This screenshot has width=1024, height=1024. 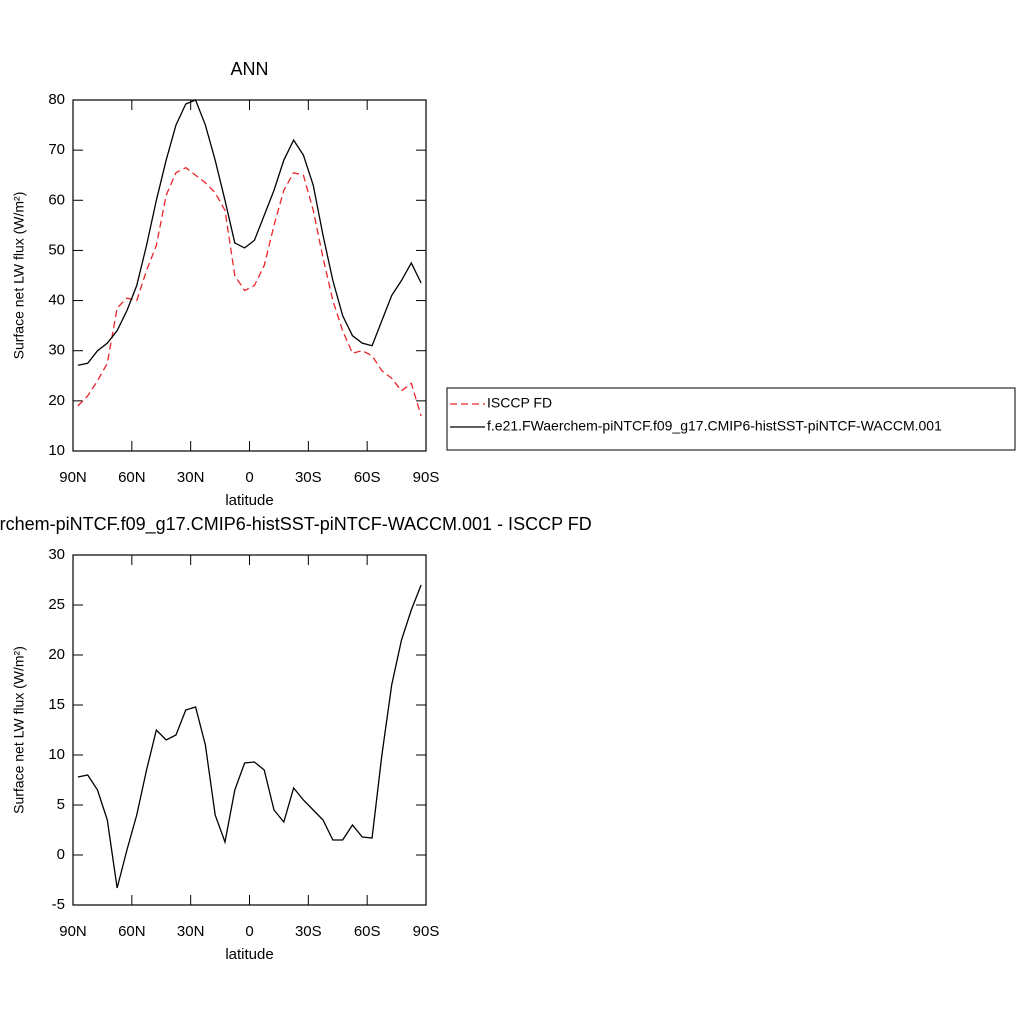 What do you see at coordinates (519, 403) in the screenshot?
I see `legend-label: ISCCP FD` at bounding box center [519, 403].